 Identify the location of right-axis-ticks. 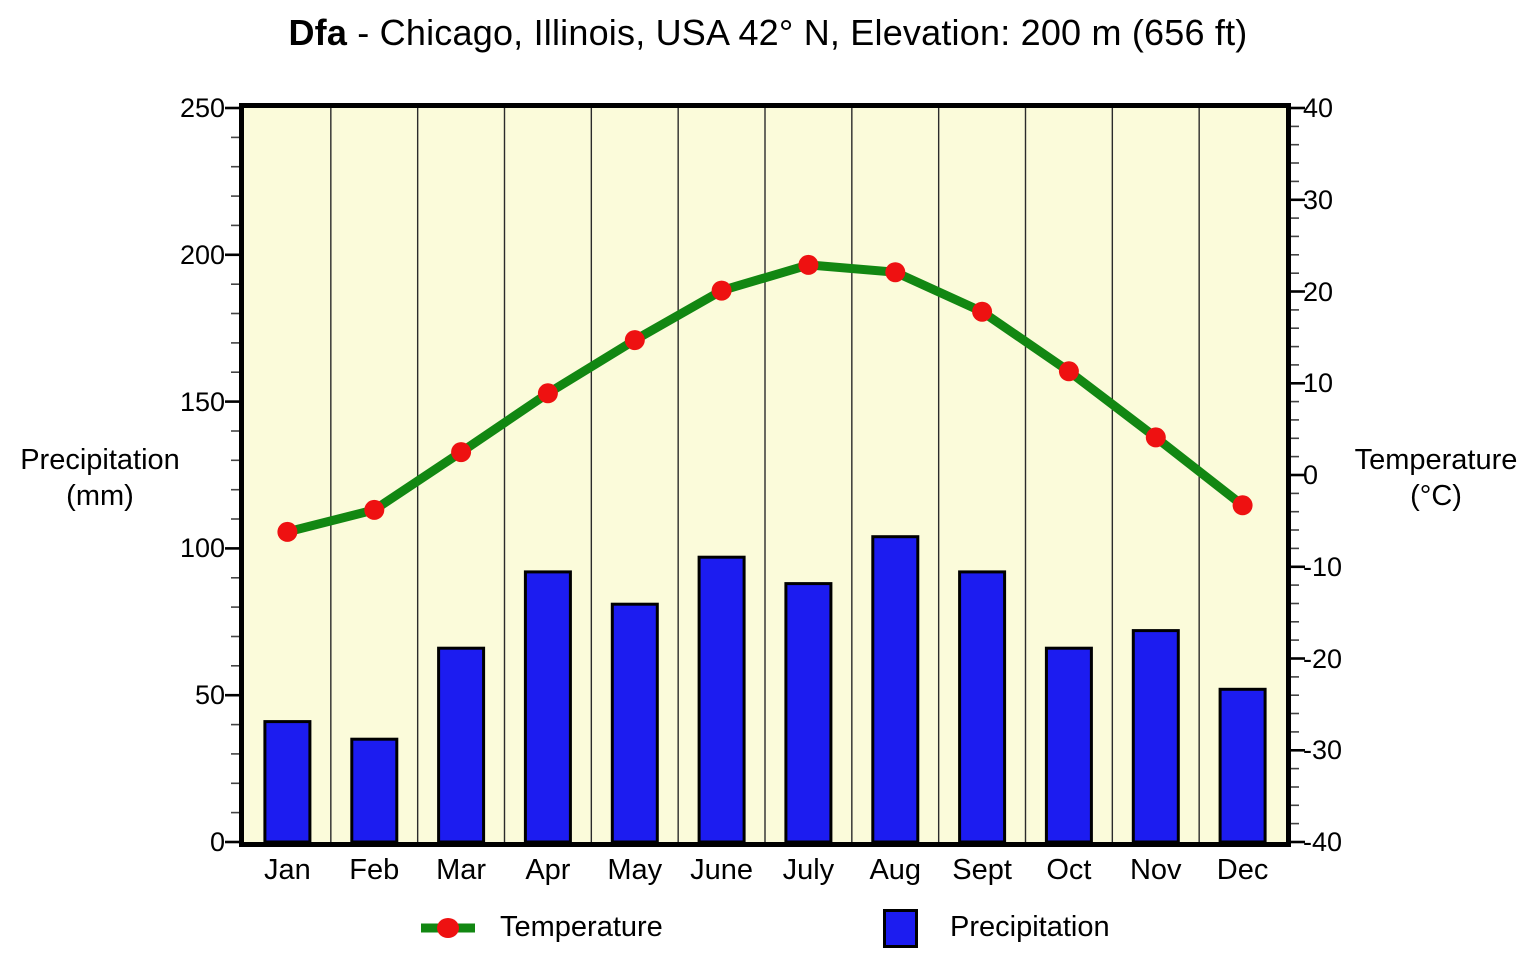
(1298, 475).